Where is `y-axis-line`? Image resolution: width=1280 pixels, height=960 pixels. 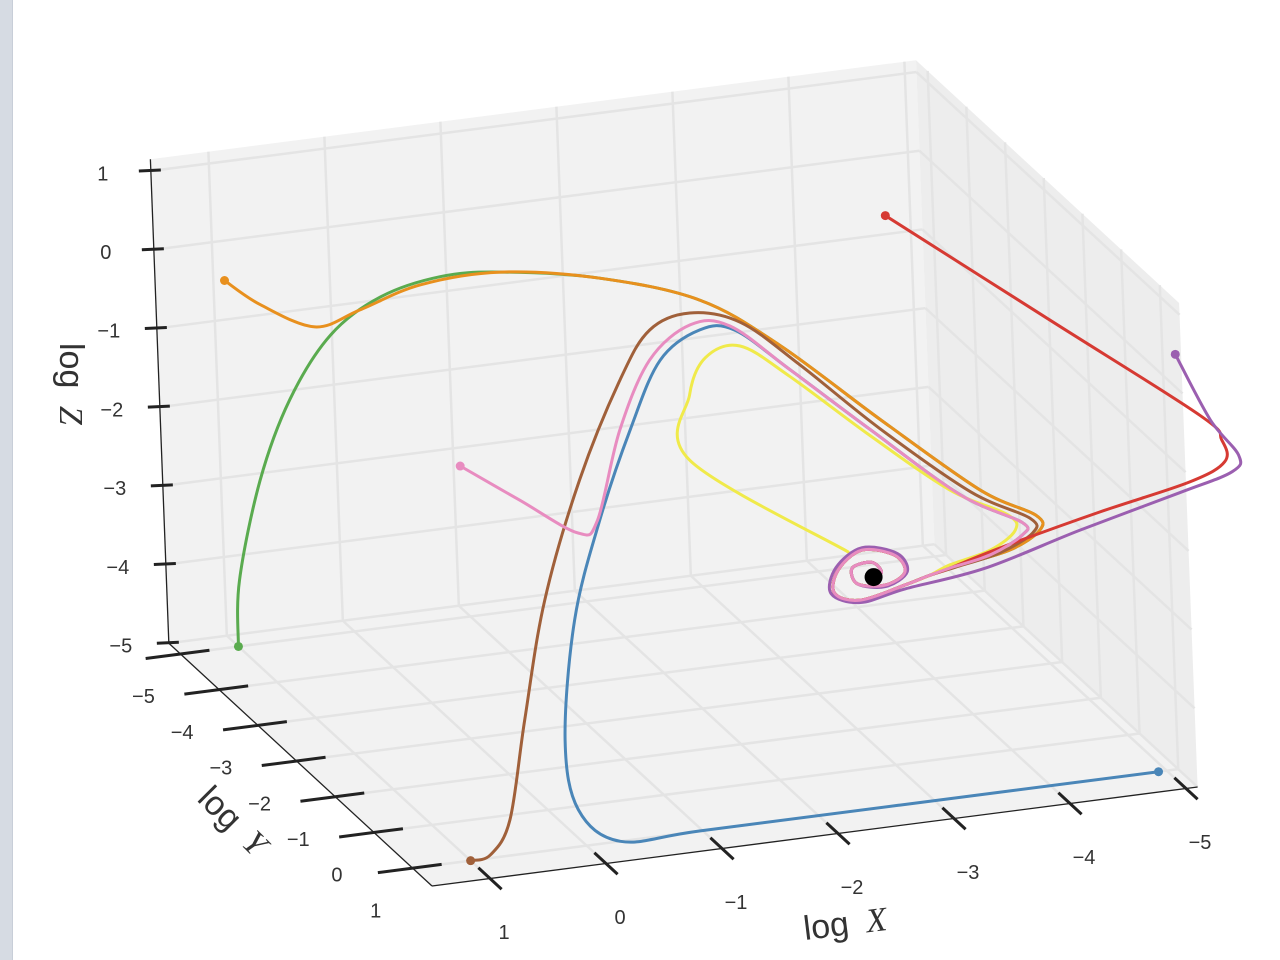
y-axis-line is located at coordinates (300, 764).